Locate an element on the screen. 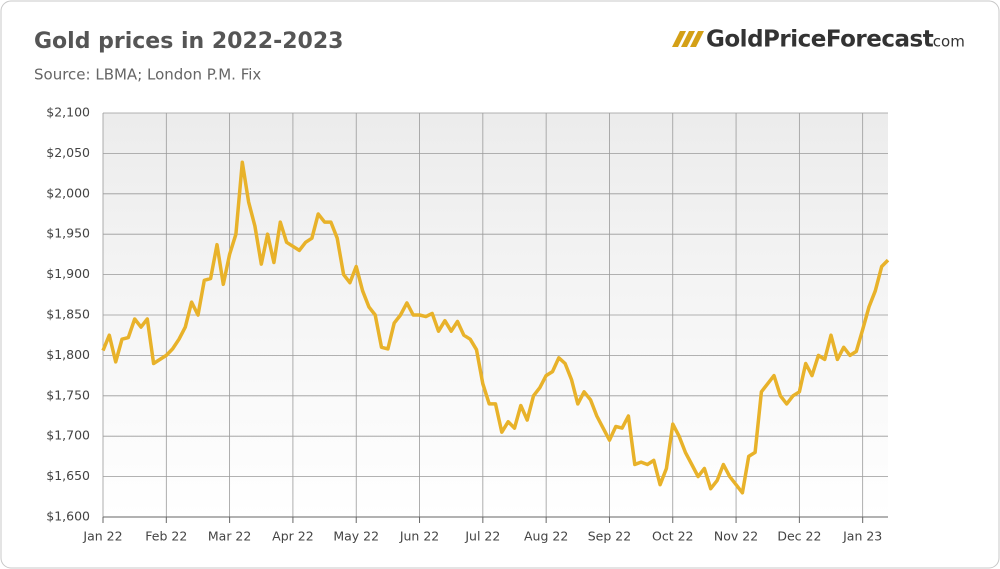 The height and width of the screenshot is (569, 1000). logo: GoldPriceForecast .com is located at coordinates (818, 40).